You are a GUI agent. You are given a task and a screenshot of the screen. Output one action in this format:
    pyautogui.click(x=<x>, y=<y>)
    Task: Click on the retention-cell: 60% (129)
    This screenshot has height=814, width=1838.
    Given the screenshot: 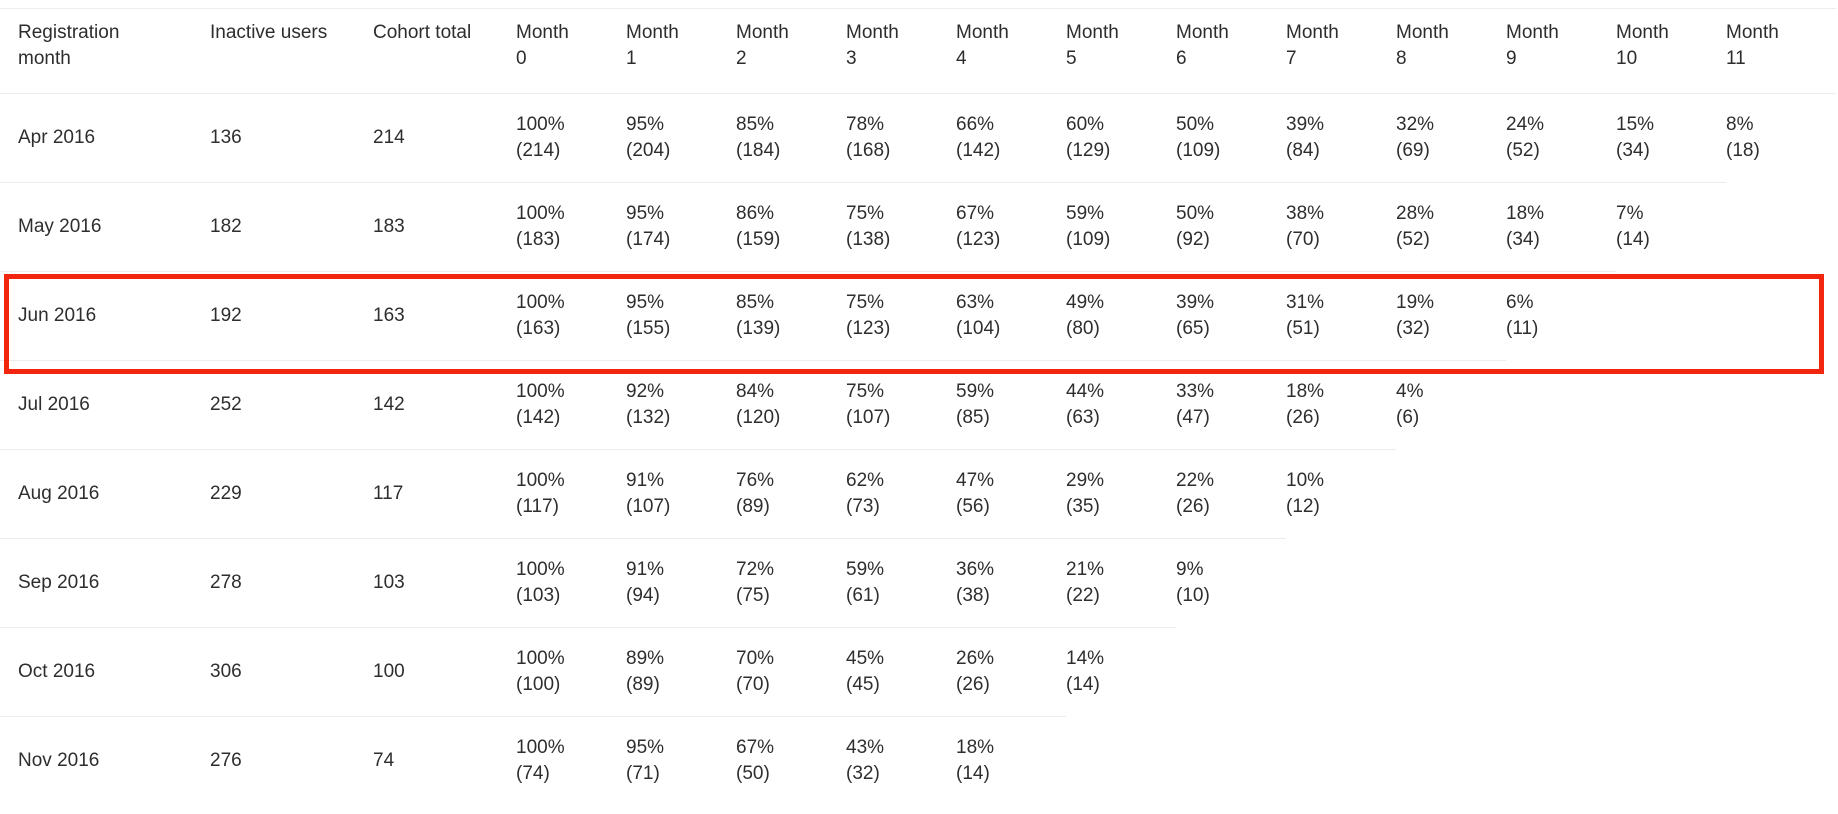 What is the action you would take?
    pyautogui.click(x=1121, y=137)
    